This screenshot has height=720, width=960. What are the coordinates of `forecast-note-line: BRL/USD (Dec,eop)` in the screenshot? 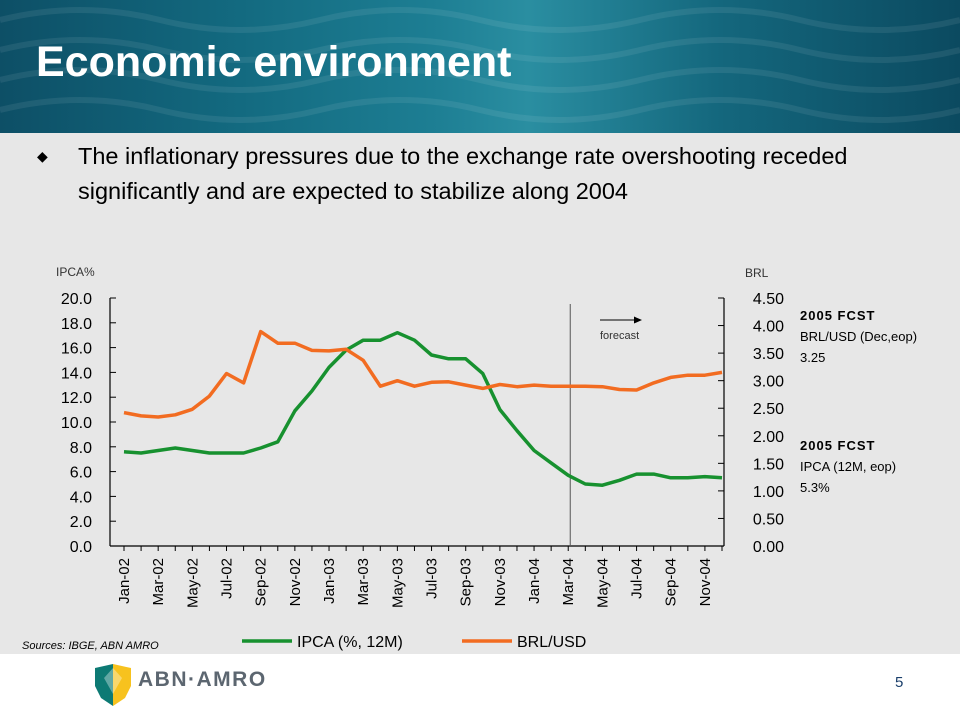 It's located at (859, 336).